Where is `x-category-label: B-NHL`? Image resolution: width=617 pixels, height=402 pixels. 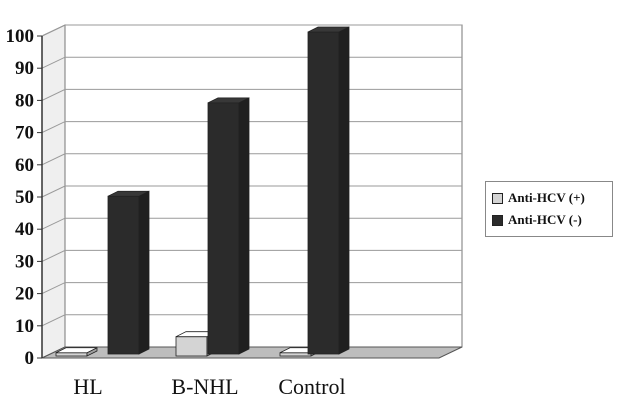
x-category-label: B-NHL is located at coordinates (204, 386).